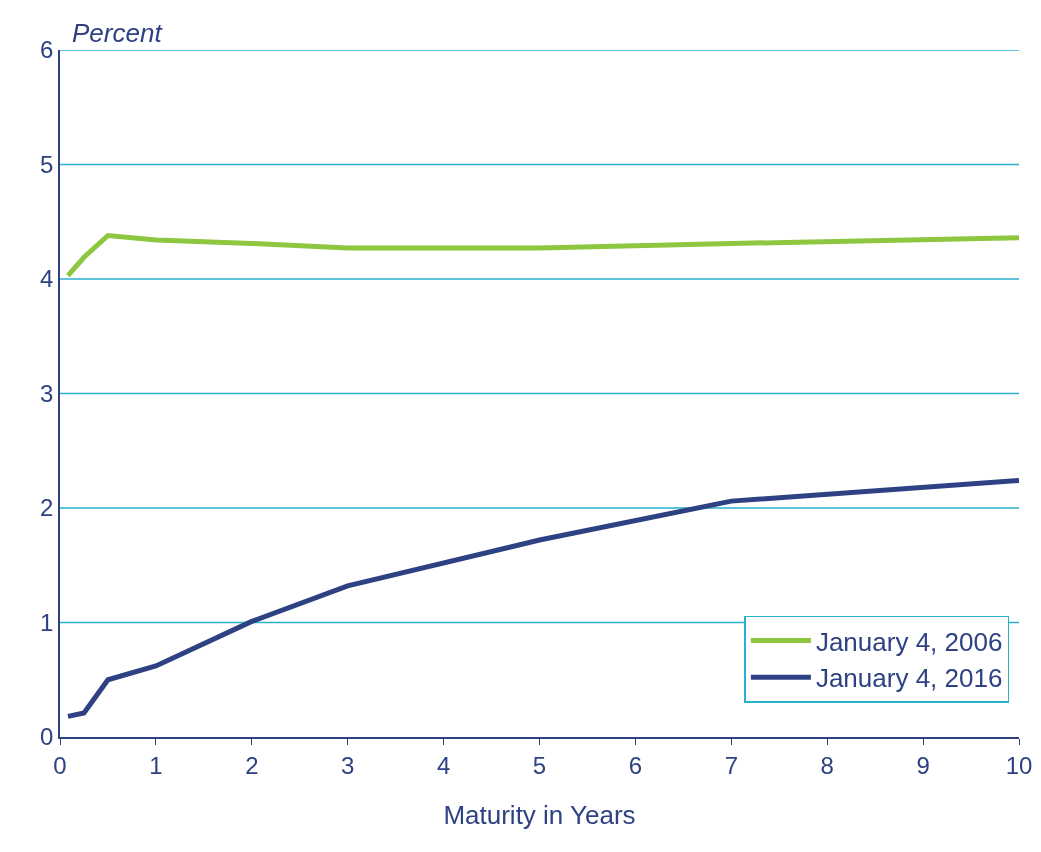 This screenshot has width=1041, height=852. What do you see at coordinates (909, 678) in the screenshot?
I see `legend-label: January 4, 2016` at bounding box center [909, 678].